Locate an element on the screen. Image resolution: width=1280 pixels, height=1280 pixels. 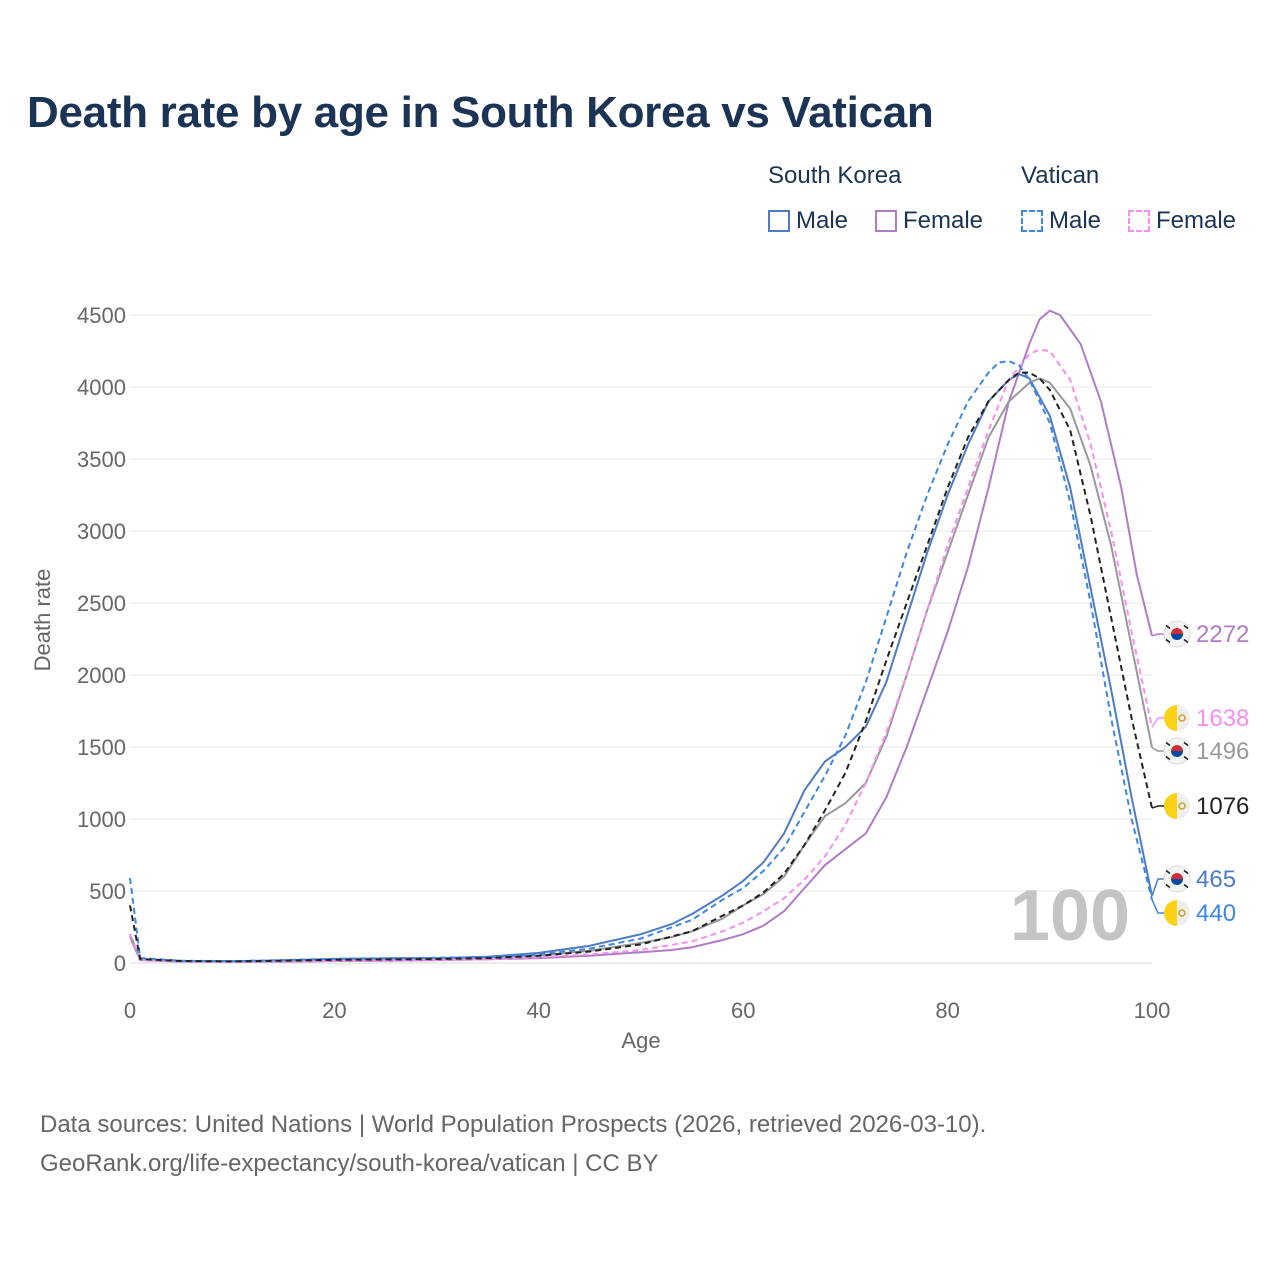
end-labels: 2272 1638 1496 1076 465 440 is located at coordinates (1200, 773).